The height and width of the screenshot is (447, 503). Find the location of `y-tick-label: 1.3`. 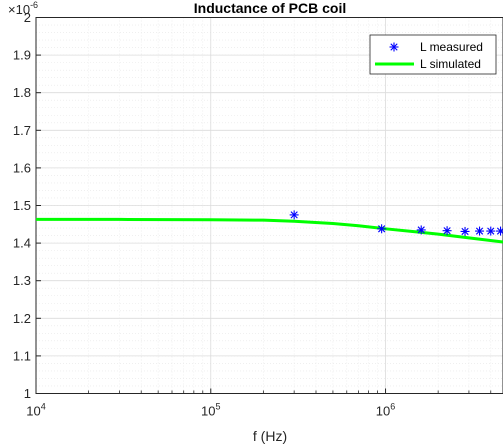

y-tick-label: 1.3 is located at coordinates (22, 280).